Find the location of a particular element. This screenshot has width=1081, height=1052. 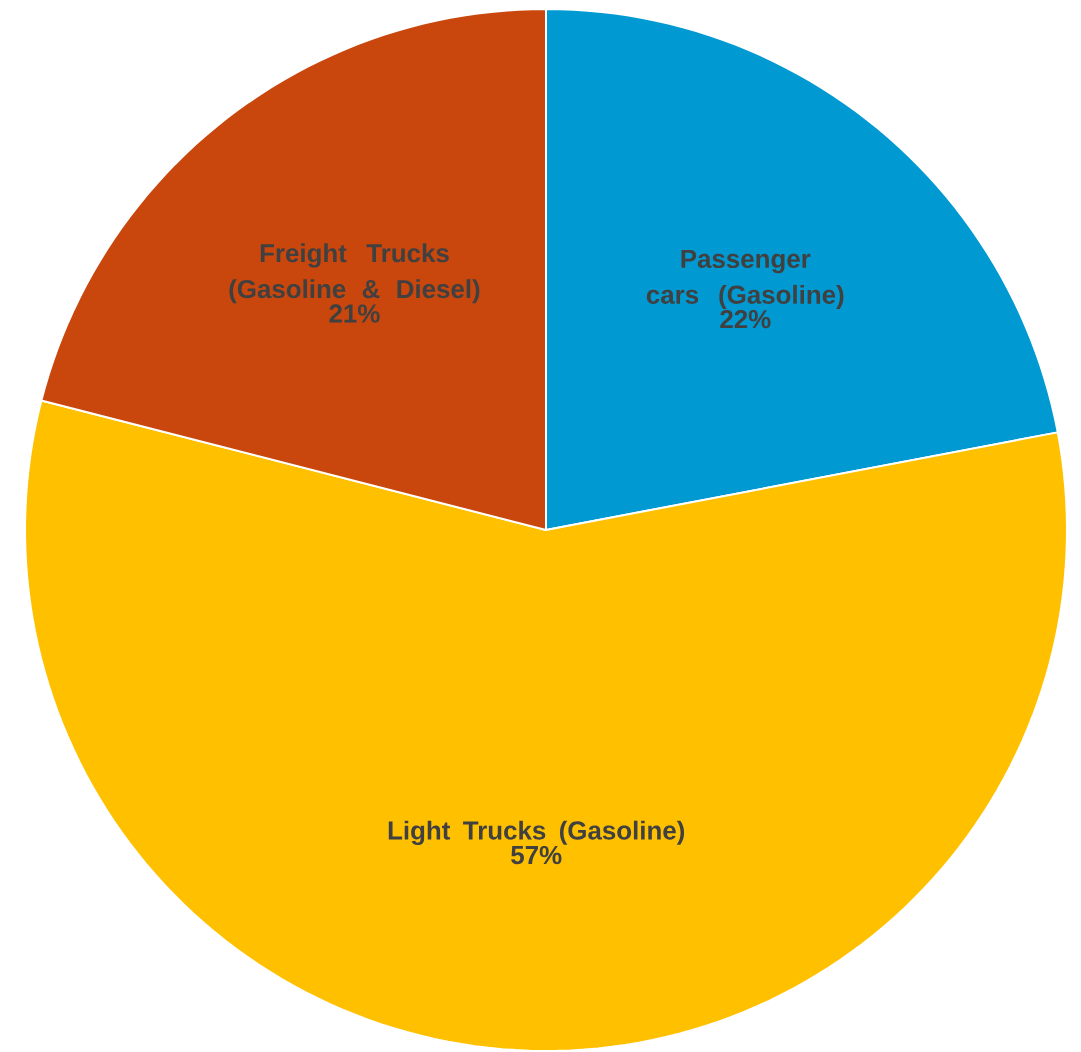

slice-label: Passenger cars (Gasoline) is located at coordinates (745, 279).